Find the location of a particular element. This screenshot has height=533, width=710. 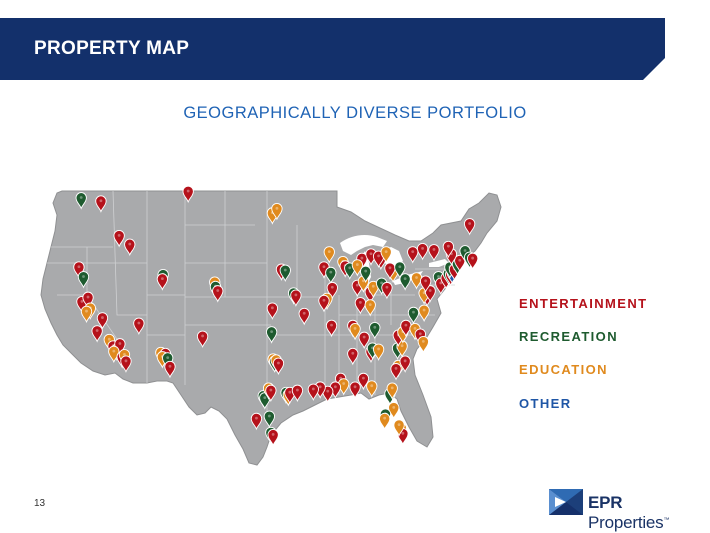

legend-other: OTHER is located at coordinates (545, 403).